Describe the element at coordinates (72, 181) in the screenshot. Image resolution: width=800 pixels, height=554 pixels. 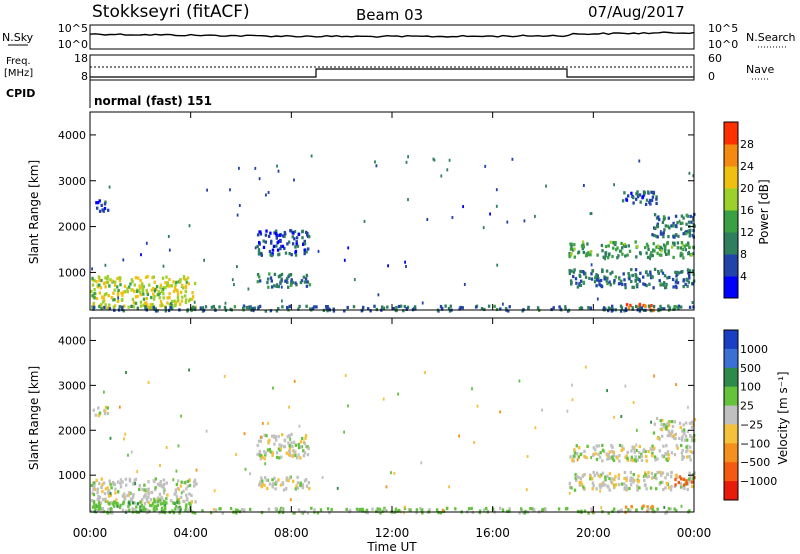
I see `y-tick-label: 3000` at that location.